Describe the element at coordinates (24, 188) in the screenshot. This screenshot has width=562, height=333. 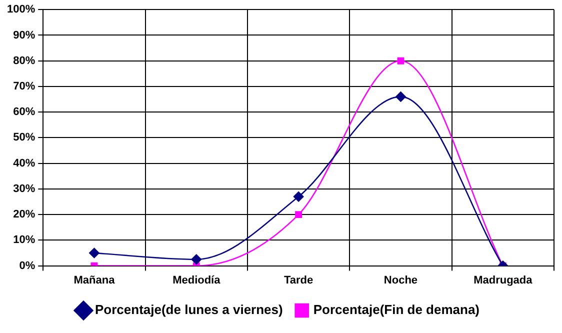
I see `y-tick-label: 30%` at that location.